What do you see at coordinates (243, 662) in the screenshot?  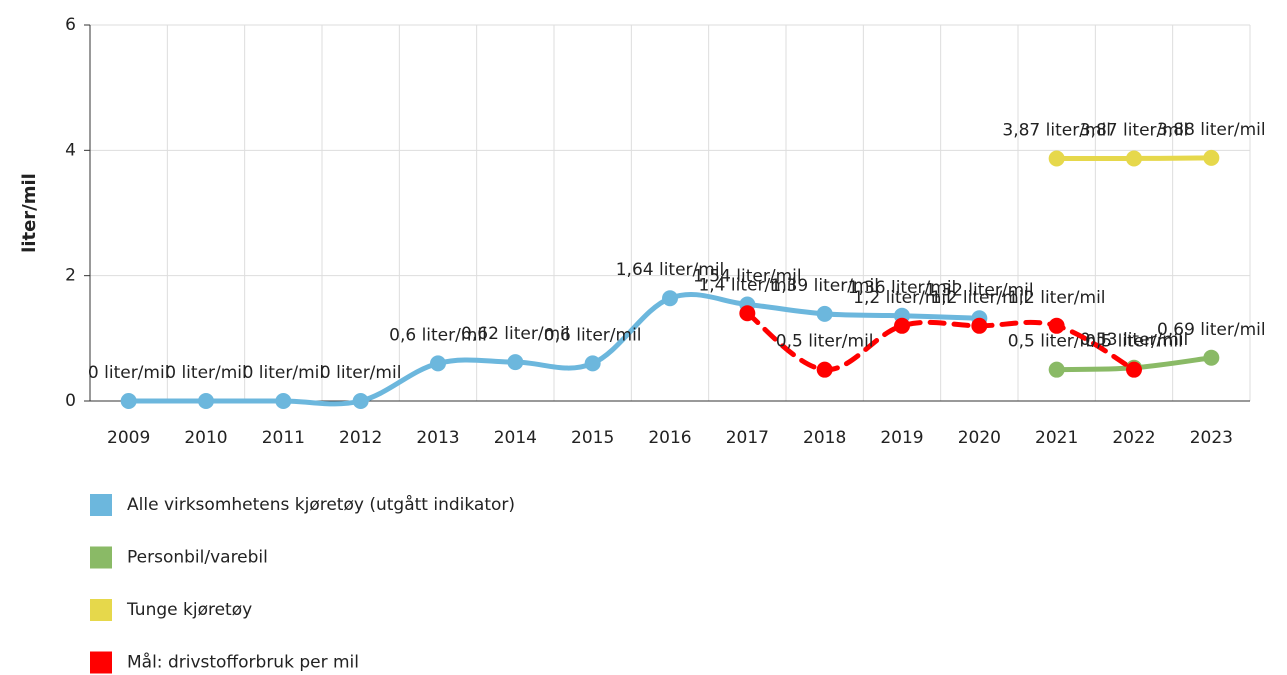 I see `legend-label: Mål: drivstofforbruk per mil` at bounding box center [243, 662].